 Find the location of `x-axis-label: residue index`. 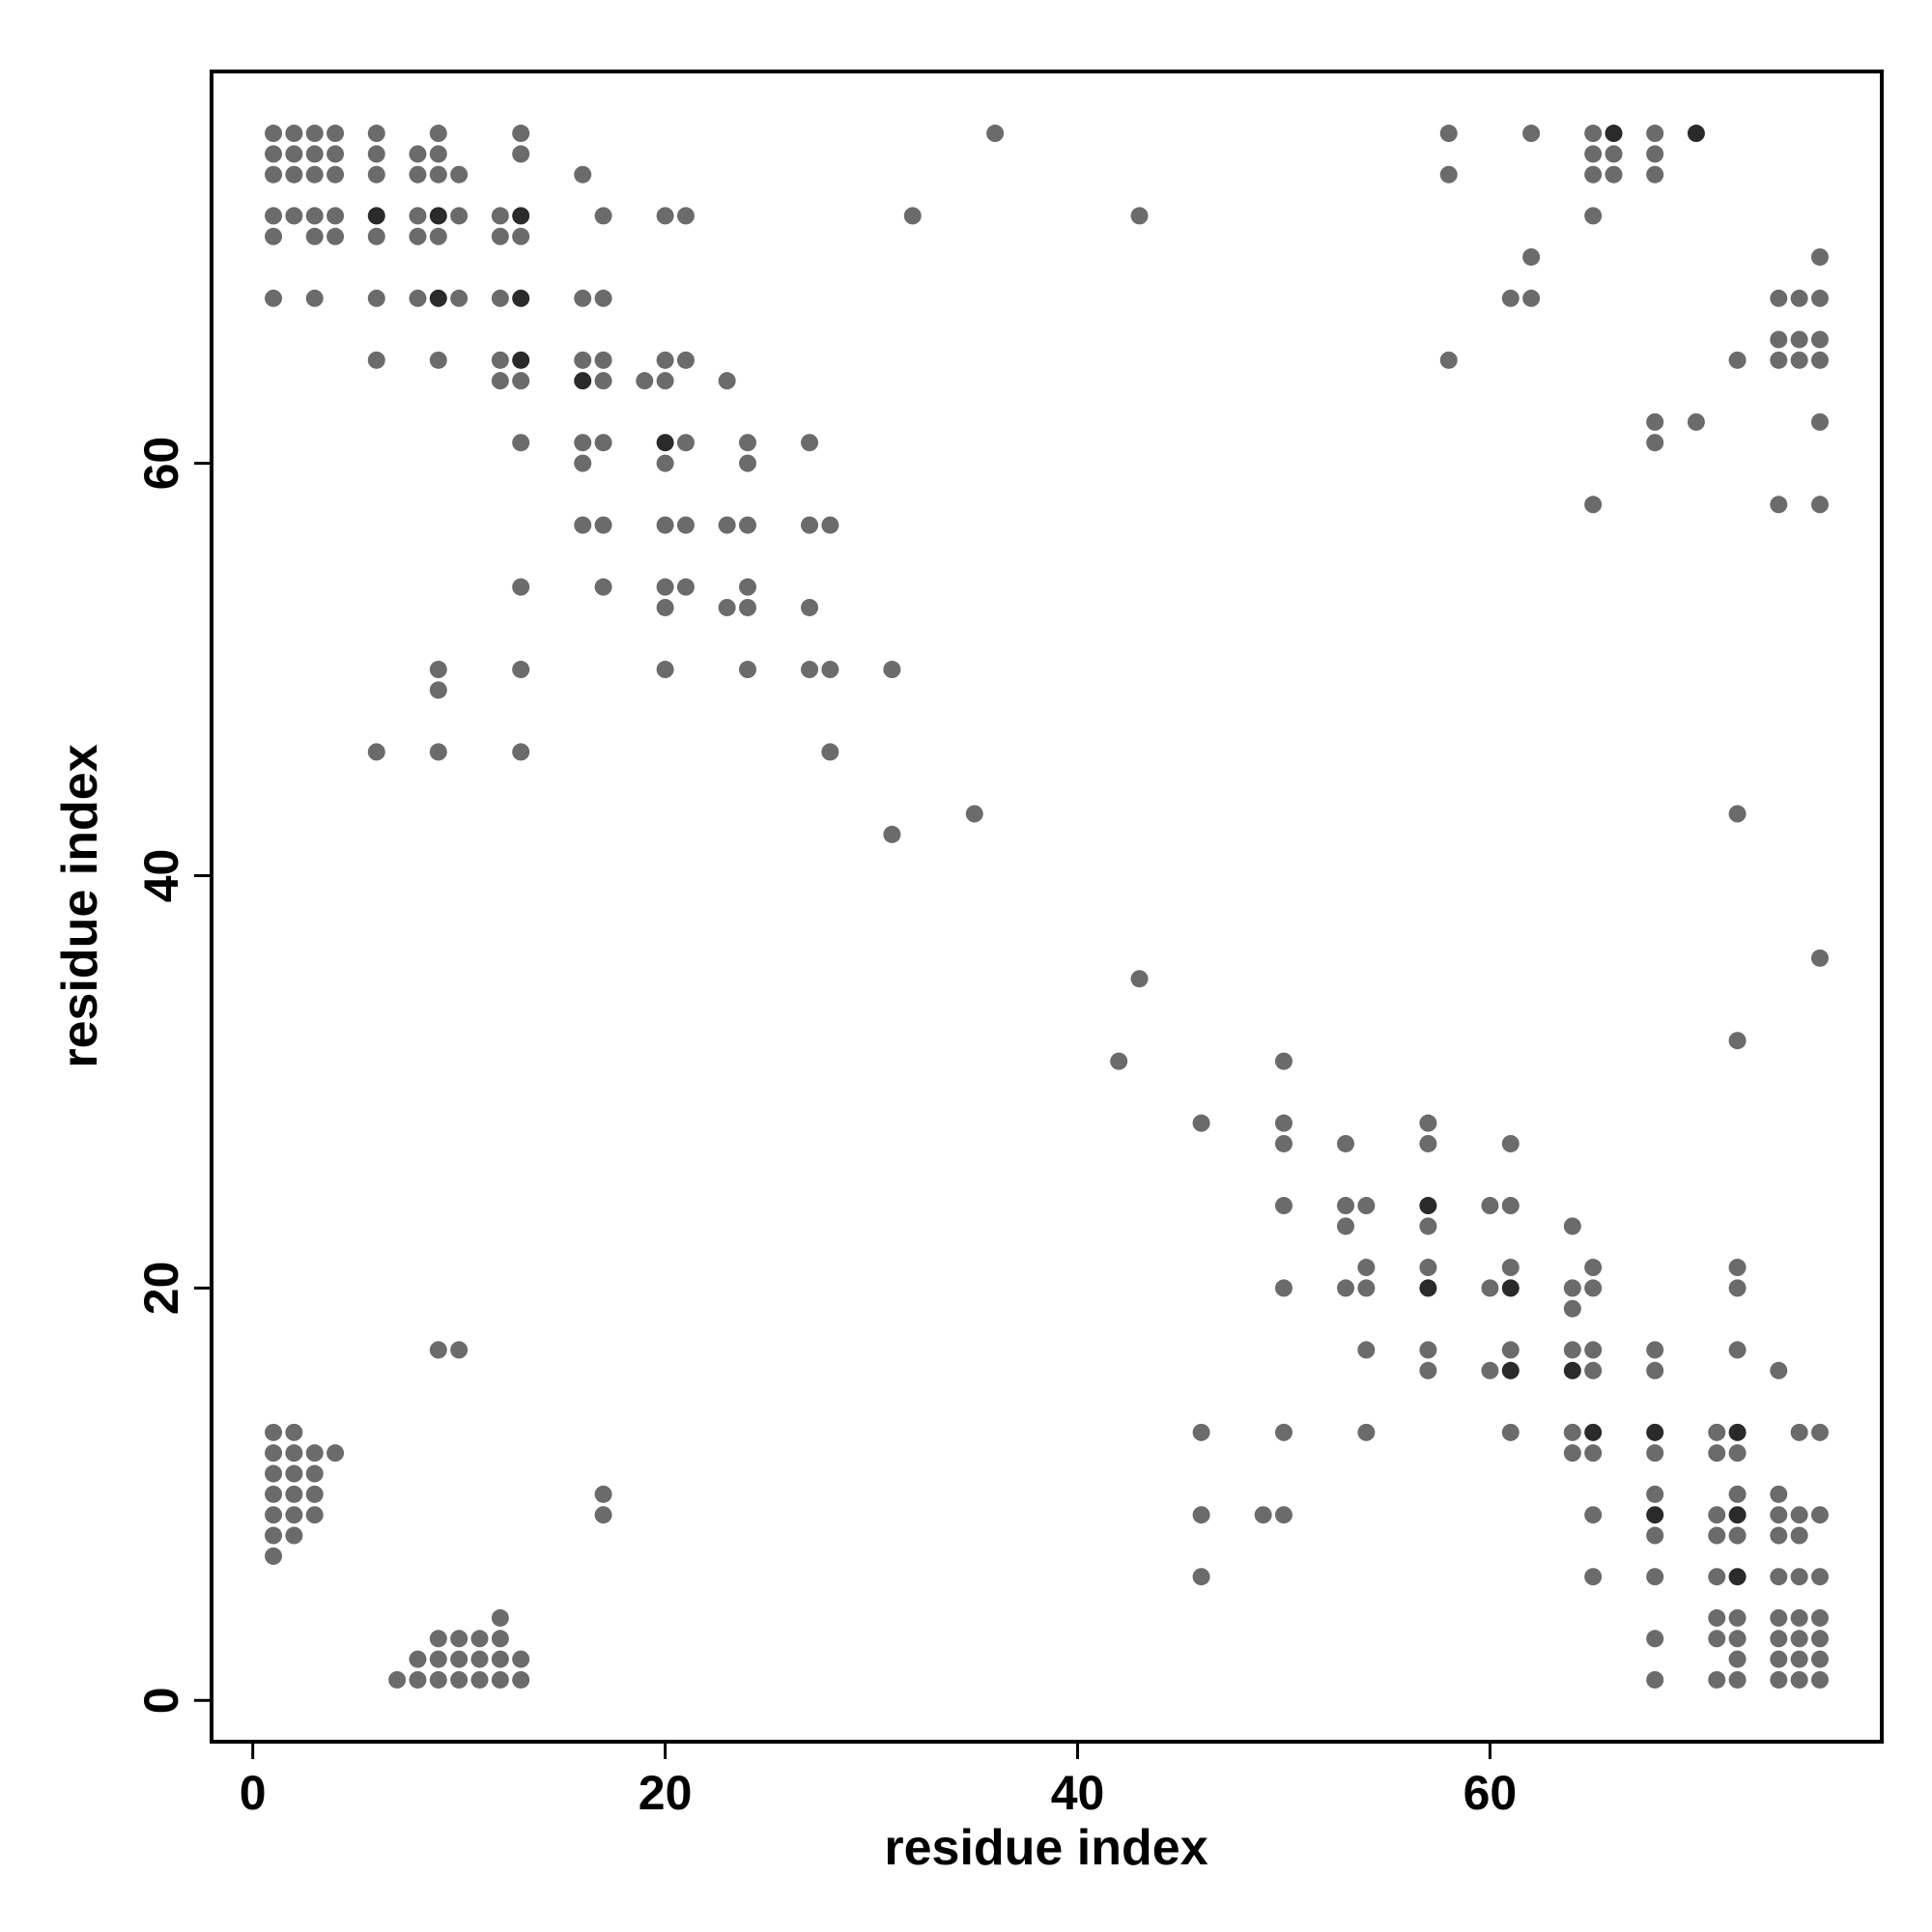

x-axis-label: residue index is located at coordinates (1046, 1848).